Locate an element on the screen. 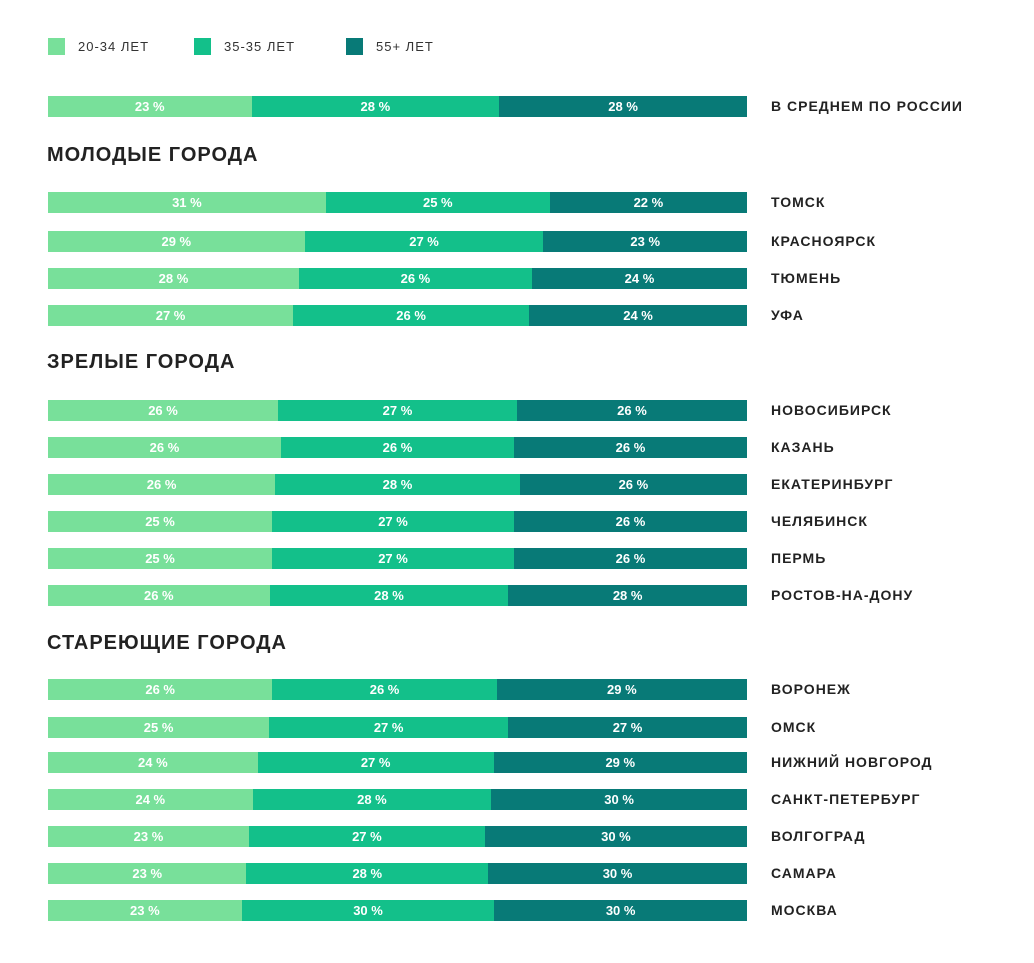 The image size is (1034, 963). row-label: САНКТ-ПЕТЕРБУРГ is located at coordinates (846, 799).